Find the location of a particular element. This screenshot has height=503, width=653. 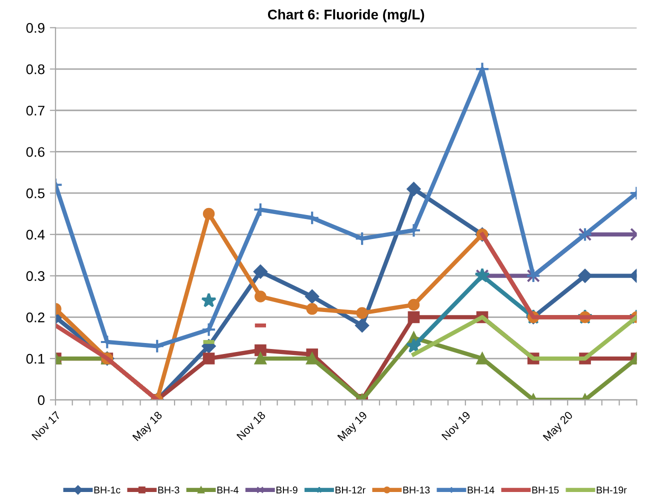

legend-label: BH-13 is located at coordinates (416, 490).